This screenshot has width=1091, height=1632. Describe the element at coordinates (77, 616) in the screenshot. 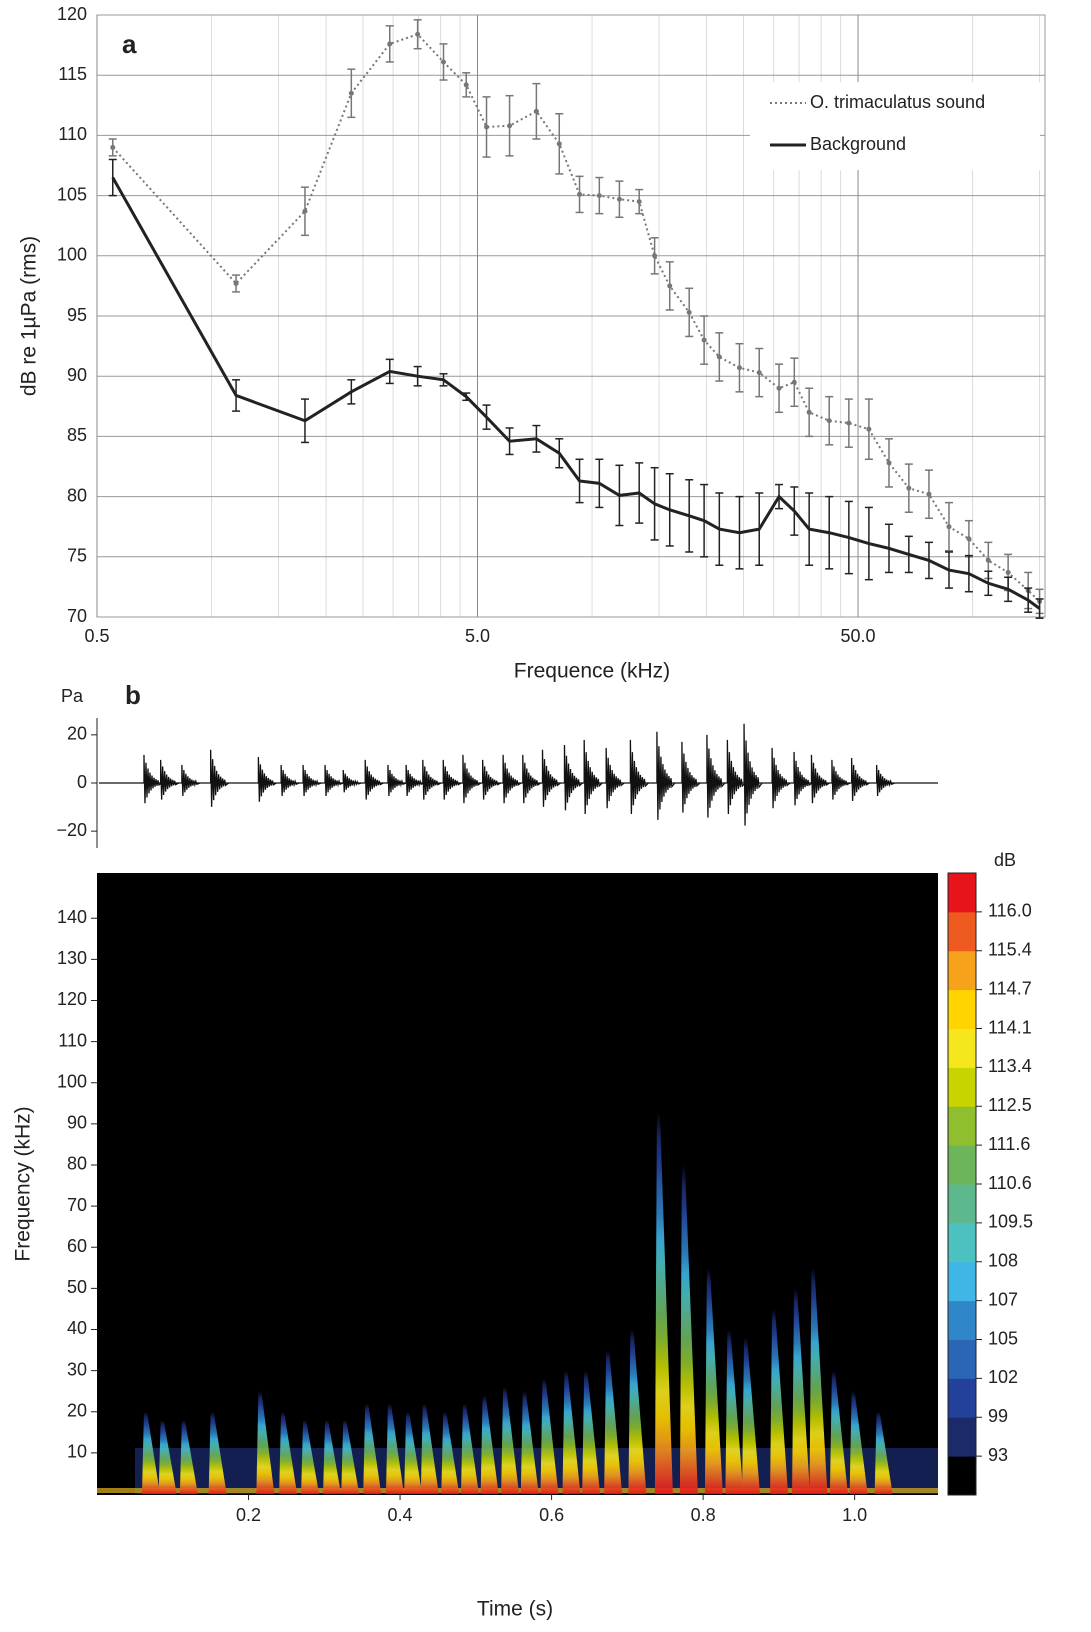

I see `y-tick-label: 70` at that location.